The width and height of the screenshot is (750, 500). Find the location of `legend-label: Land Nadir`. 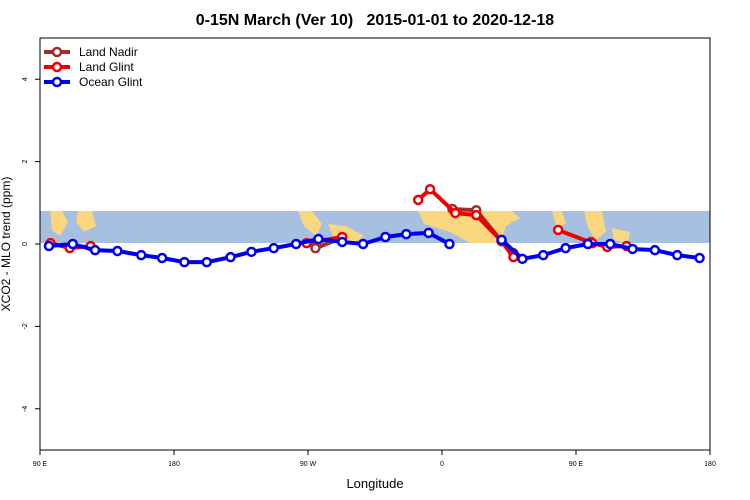

legend-label: Land Nadir is located at coordinates (108, 52).